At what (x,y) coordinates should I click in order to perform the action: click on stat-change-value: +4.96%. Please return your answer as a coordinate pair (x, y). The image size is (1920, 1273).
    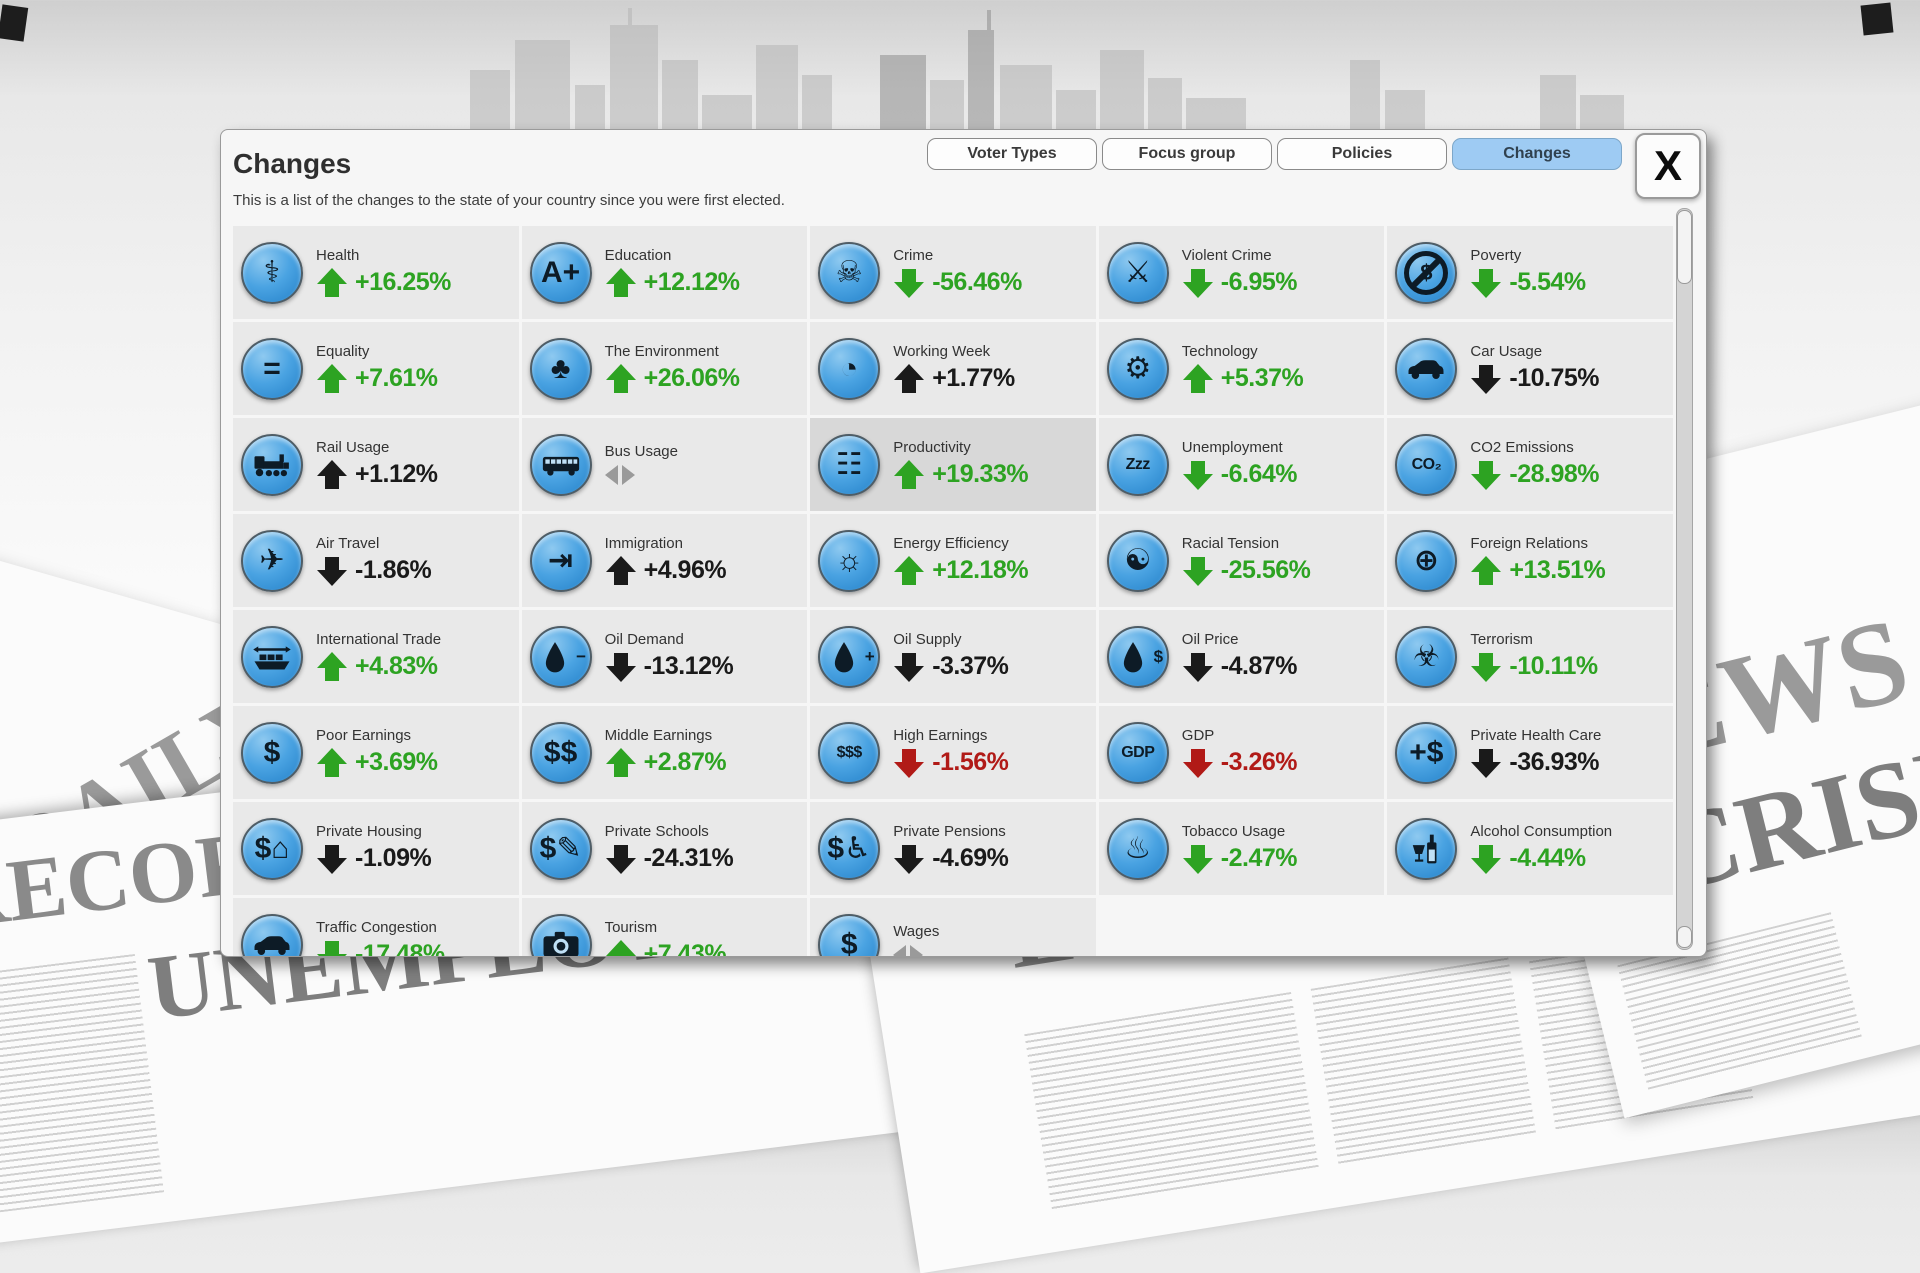
    Looking at the image, I should click on (685, 570).